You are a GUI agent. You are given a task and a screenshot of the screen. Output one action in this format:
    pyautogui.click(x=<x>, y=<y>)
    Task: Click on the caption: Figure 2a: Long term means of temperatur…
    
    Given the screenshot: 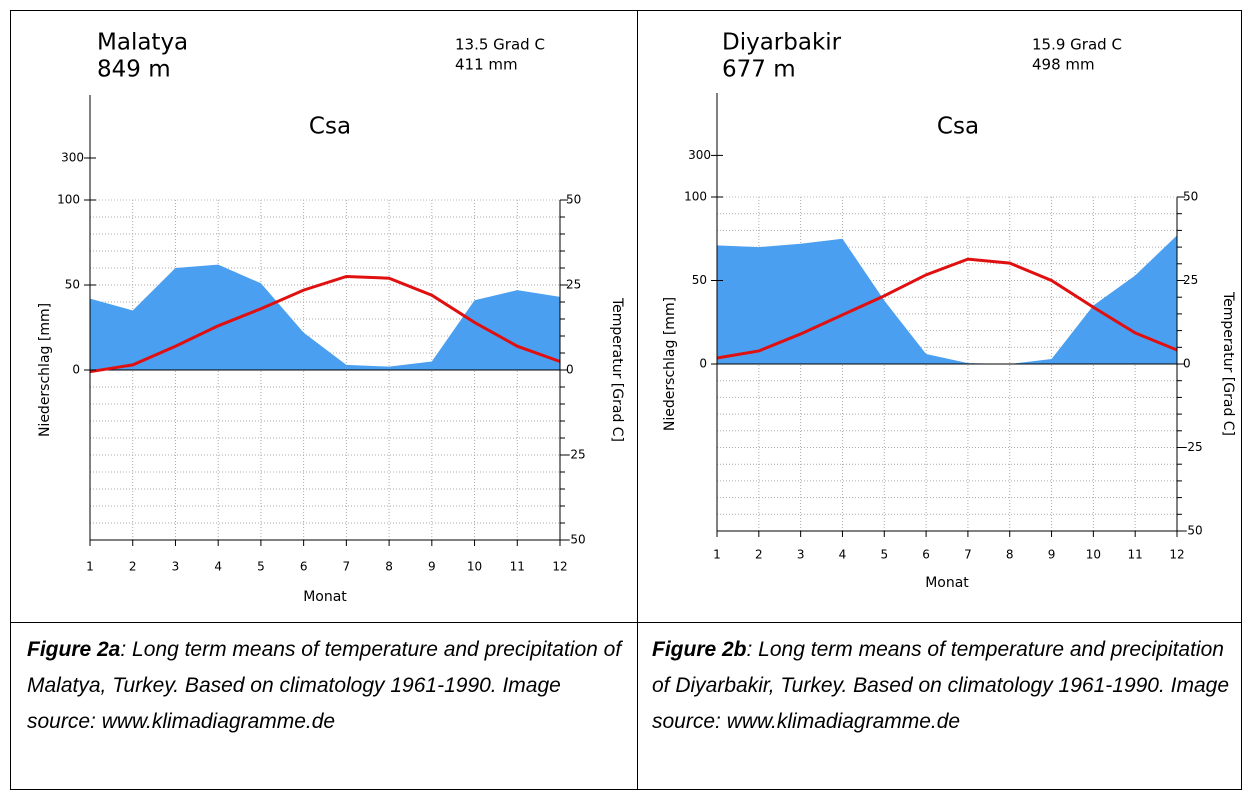 What is the action you would take?
    pyautogui.click(x=324, y=686)
    